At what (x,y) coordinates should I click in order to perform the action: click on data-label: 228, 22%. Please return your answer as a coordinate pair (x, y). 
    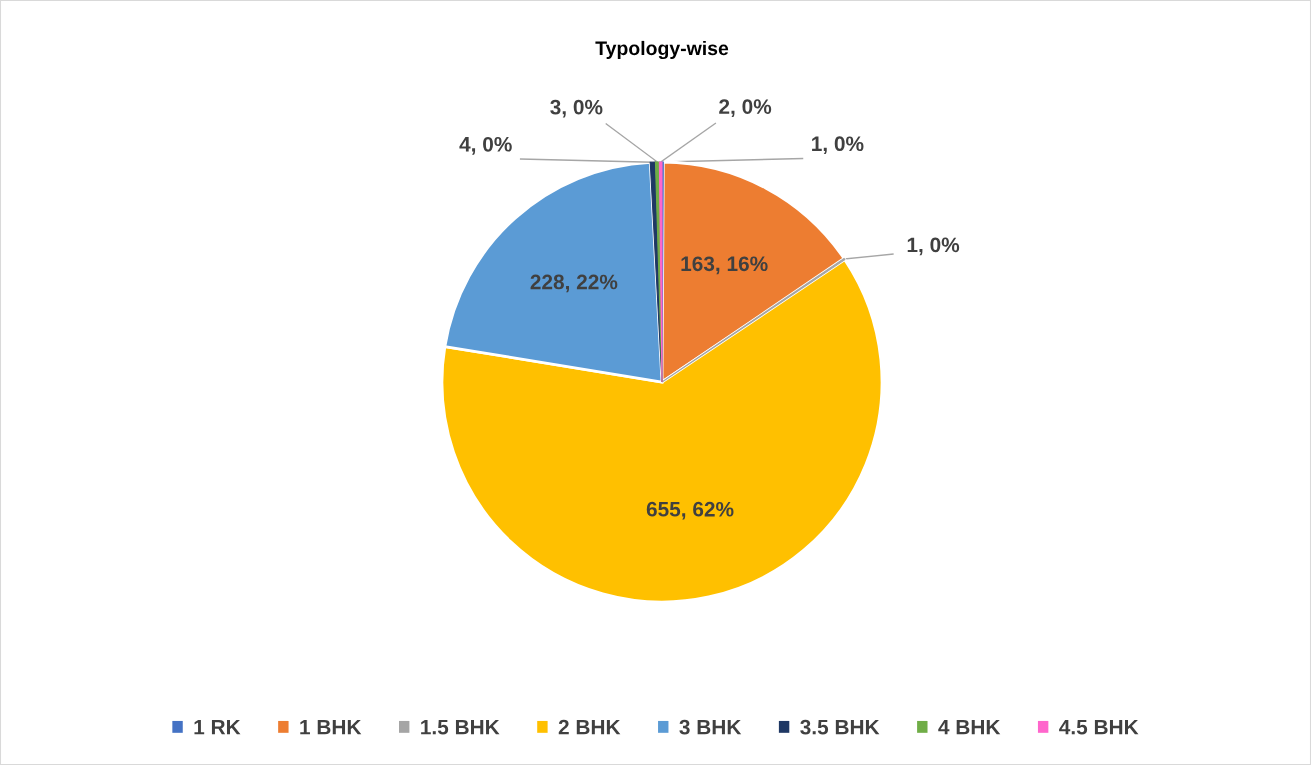
    Looking at the image, I should click on (574, 283).